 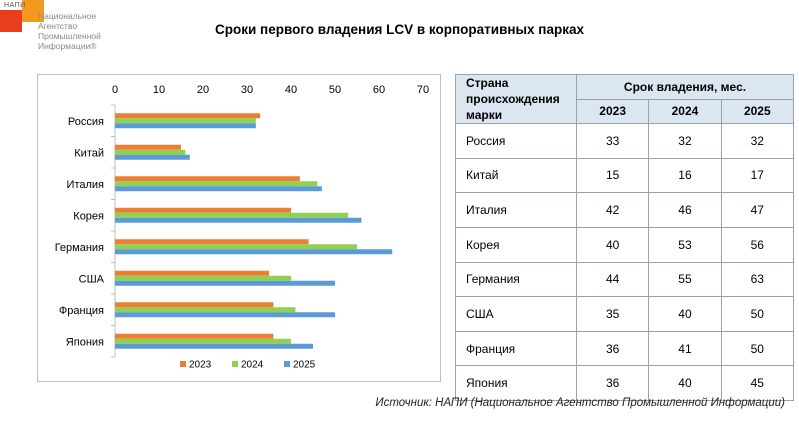 What do you see at coordinates (612, 314) in the screenshot?
I see `table-cell-value: 35` at bounding box center [612, 314].